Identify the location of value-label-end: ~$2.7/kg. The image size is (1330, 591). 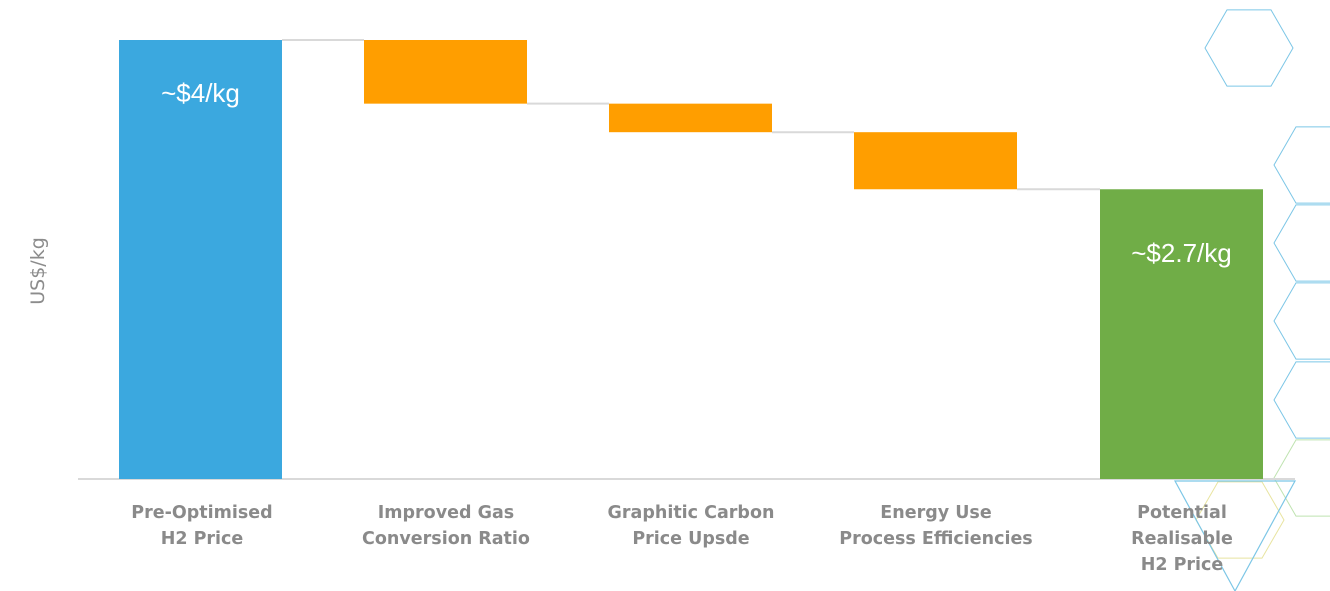
(1181, 253).